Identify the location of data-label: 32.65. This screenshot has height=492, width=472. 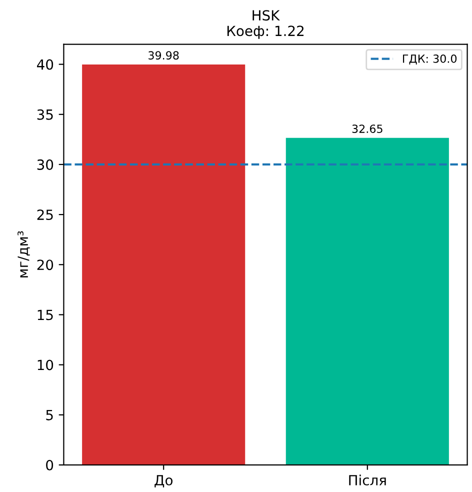
(367, 128).